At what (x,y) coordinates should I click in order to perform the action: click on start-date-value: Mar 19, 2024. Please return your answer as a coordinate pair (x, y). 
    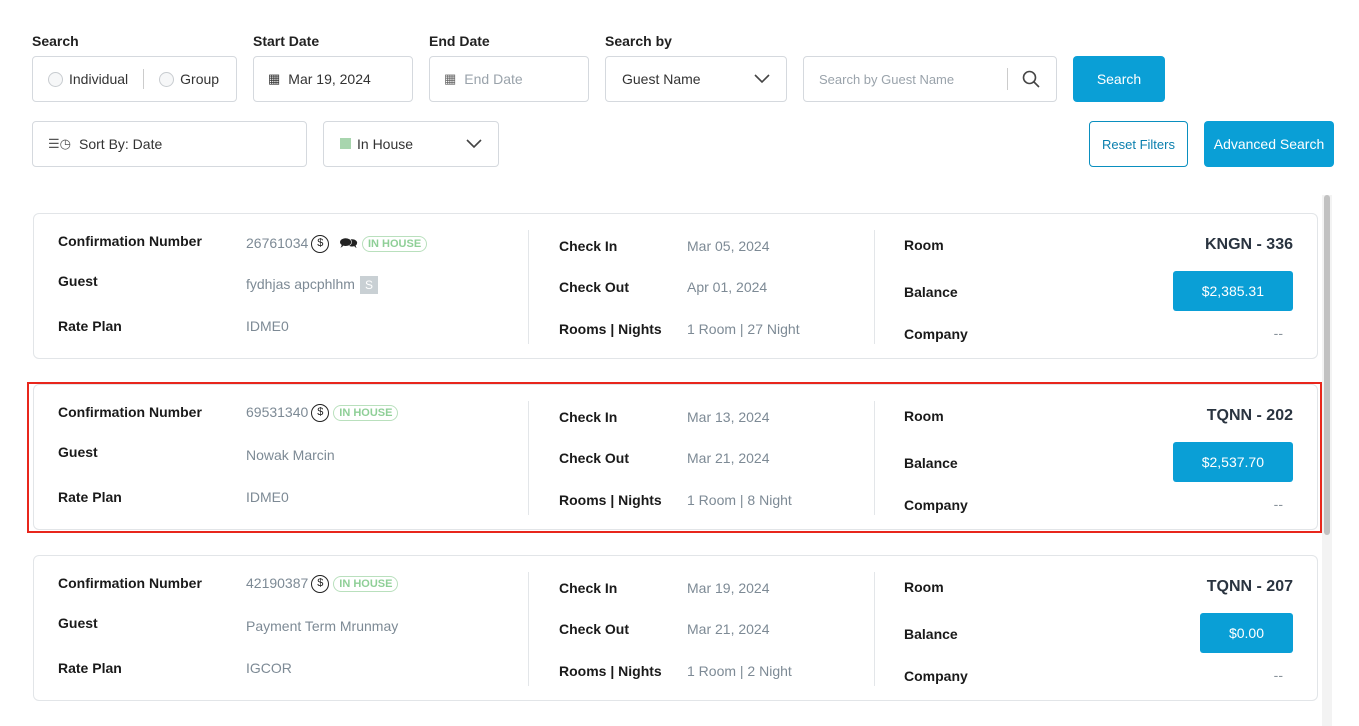
    Looking at the image, I should click on (329, 79).